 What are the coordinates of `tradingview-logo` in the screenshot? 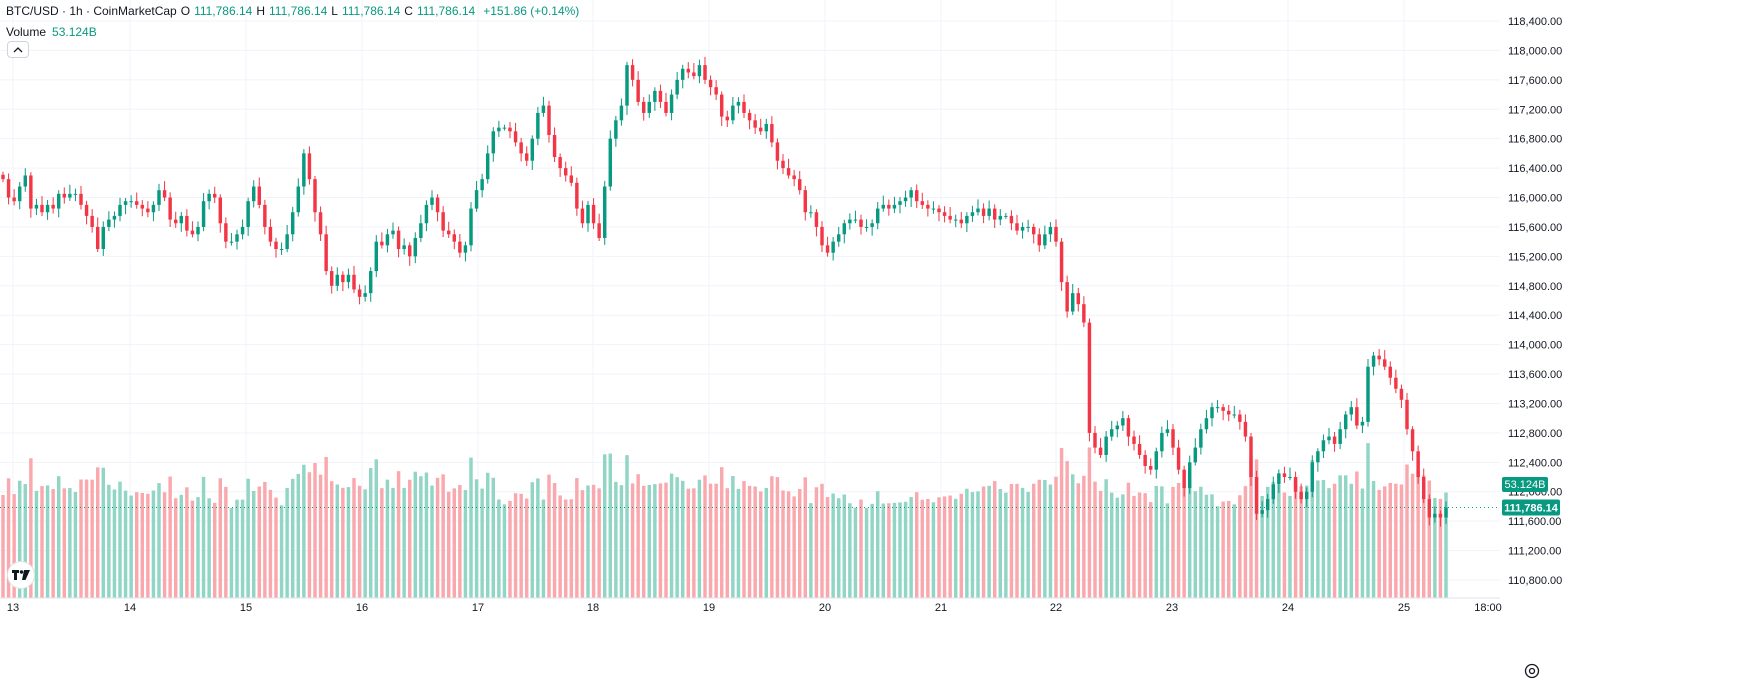 It's located at (21, 575).